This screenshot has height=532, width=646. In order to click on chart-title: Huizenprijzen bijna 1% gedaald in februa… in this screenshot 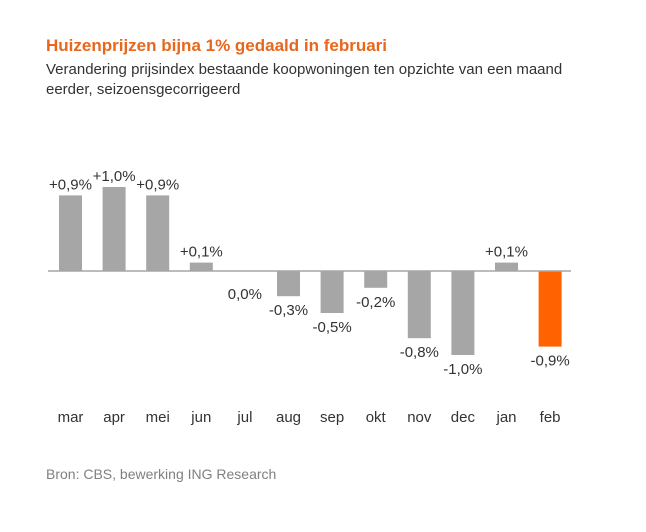, I will do `click(217, 45)`.